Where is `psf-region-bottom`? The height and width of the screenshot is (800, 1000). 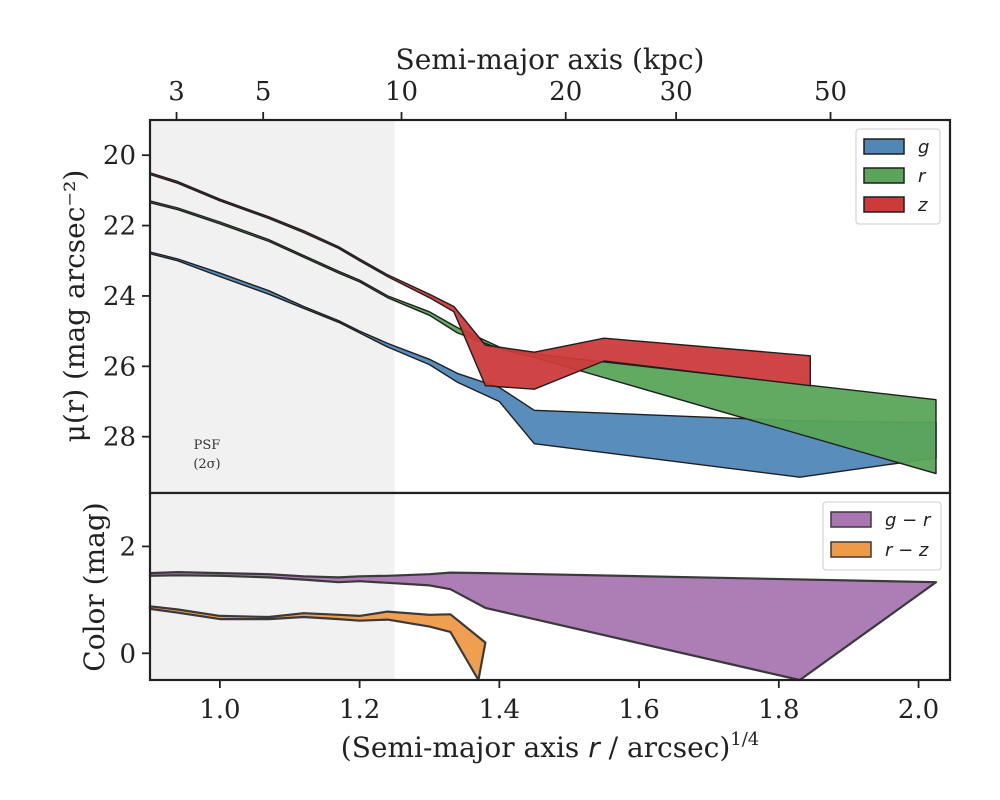 psf-region-bottom is located at coordinates (272, 586).